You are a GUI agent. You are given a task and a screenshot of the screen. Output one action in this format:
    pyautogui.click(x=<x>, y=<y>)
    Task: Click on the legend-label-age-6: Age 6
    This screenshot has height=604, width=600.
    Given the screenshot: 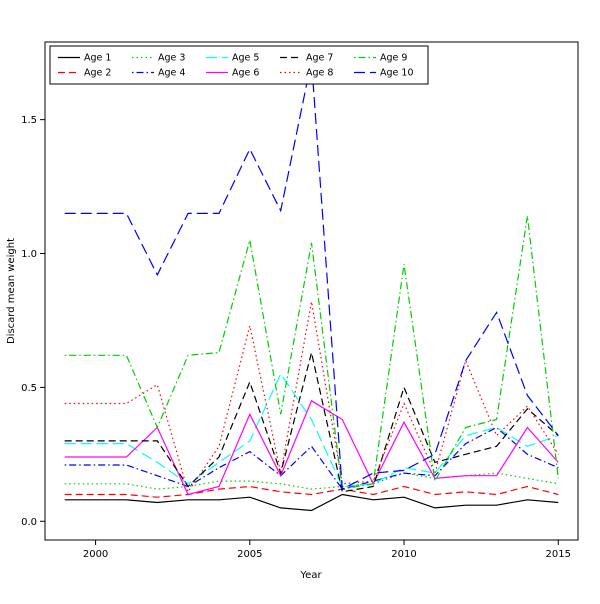 What is the action you would take?
    pyautogui.click(x=245, y=73)
    